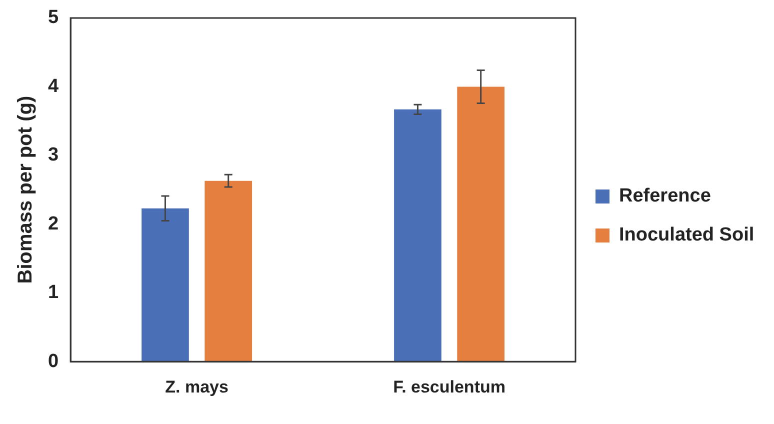 Image resolution: width=774 pixels, height=424 pixels. Describe the element at coordinates (53, 223) in the screenshot. I see `y-tick-label: 2` at that location.